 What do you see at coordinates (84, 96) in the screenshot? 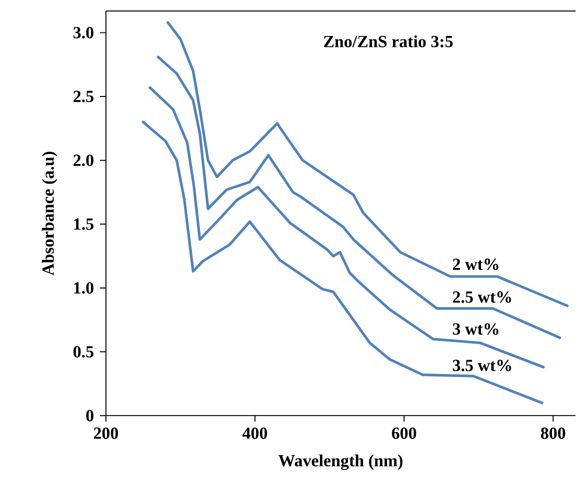
I see `y-tick-label: 2.5` at bounding box center [84, 96].